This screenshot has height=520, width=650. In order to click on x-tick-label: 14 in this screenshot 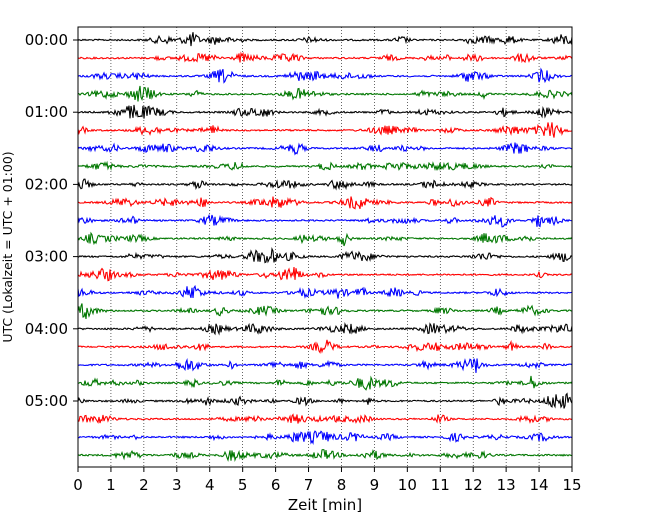, I will do `click(539, 485)`.